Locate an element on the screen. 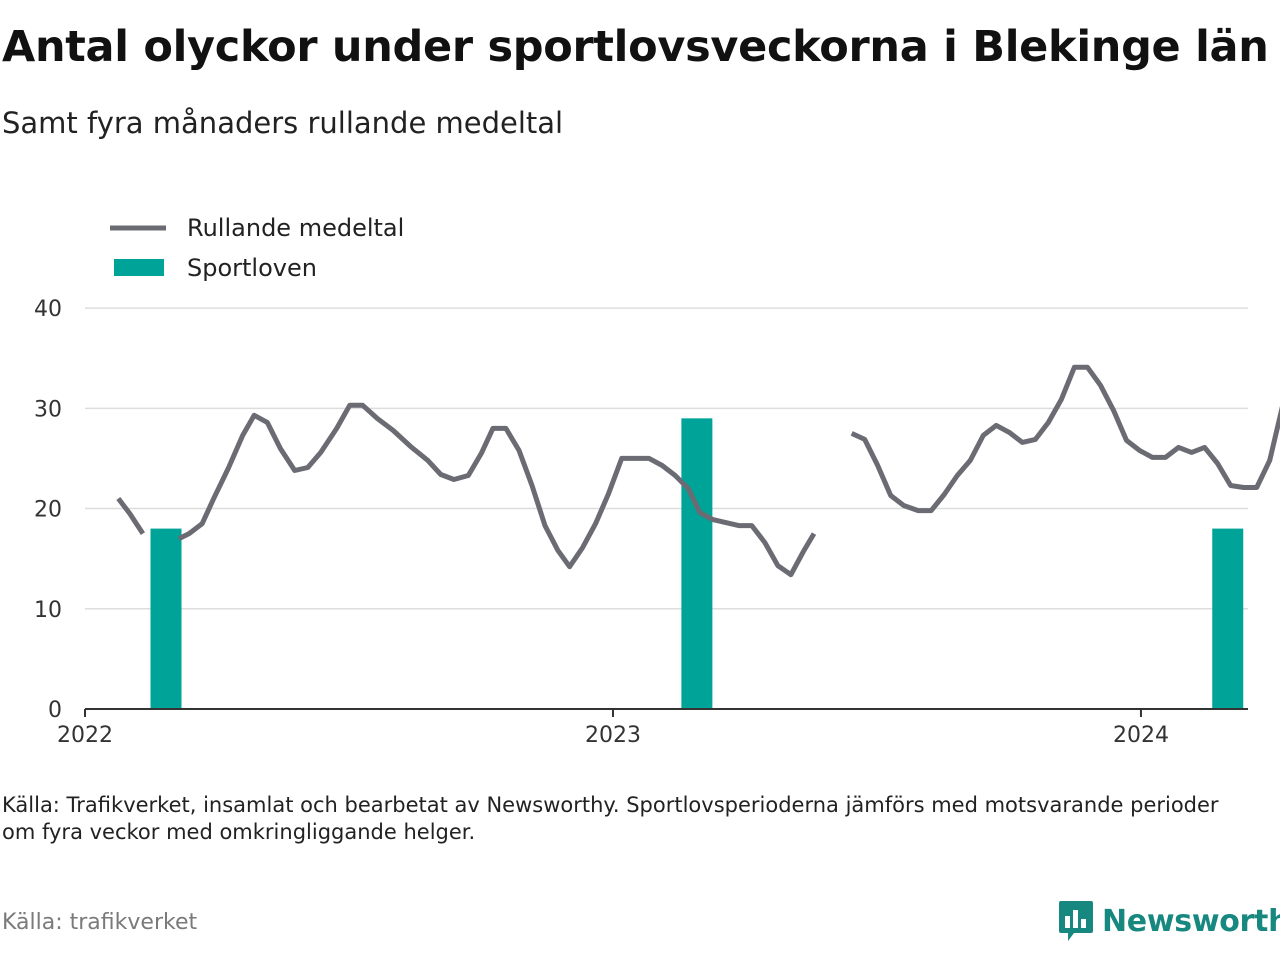 The image size is (1280, 960). y-tick-label: 10 is located at coordinates (48, 610).